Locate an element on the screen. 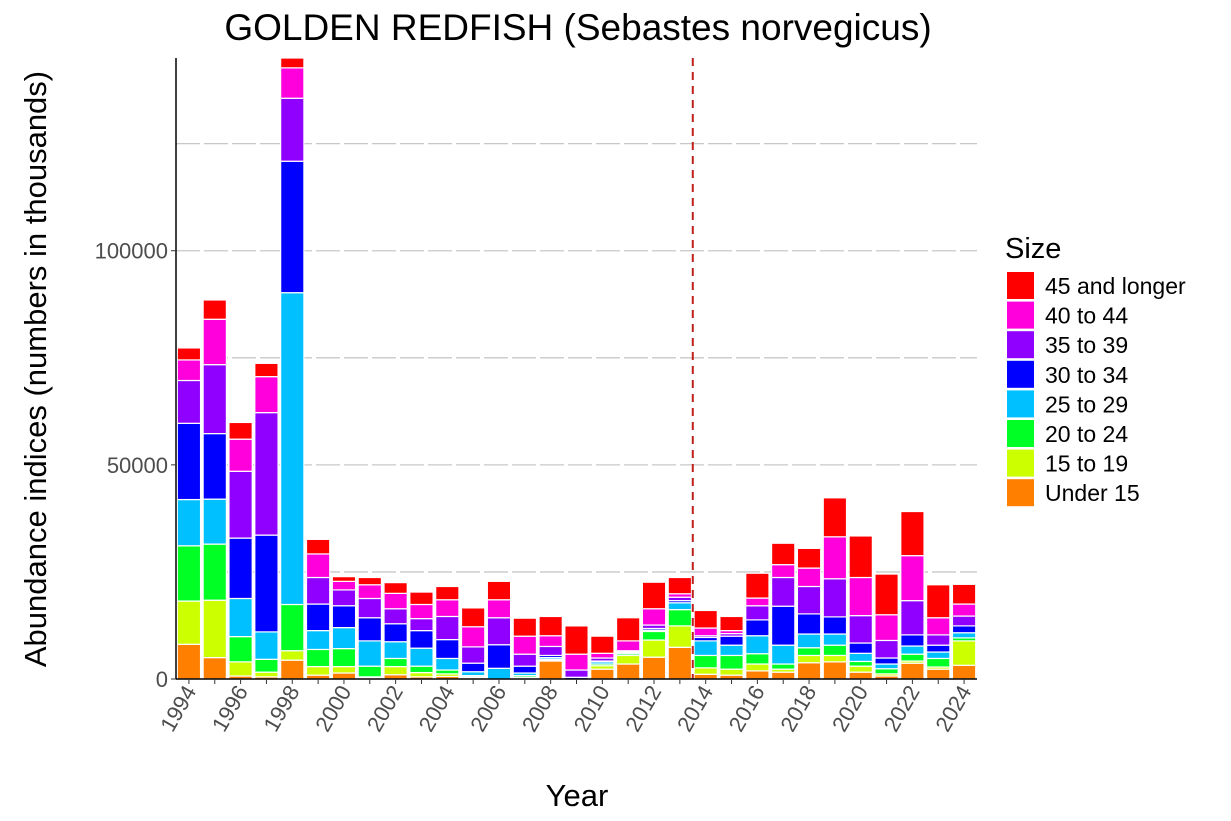 The height and width of the screenshot is (821, 1231). legend-label: 20 to 24 is located at coordinates (1086, 434).